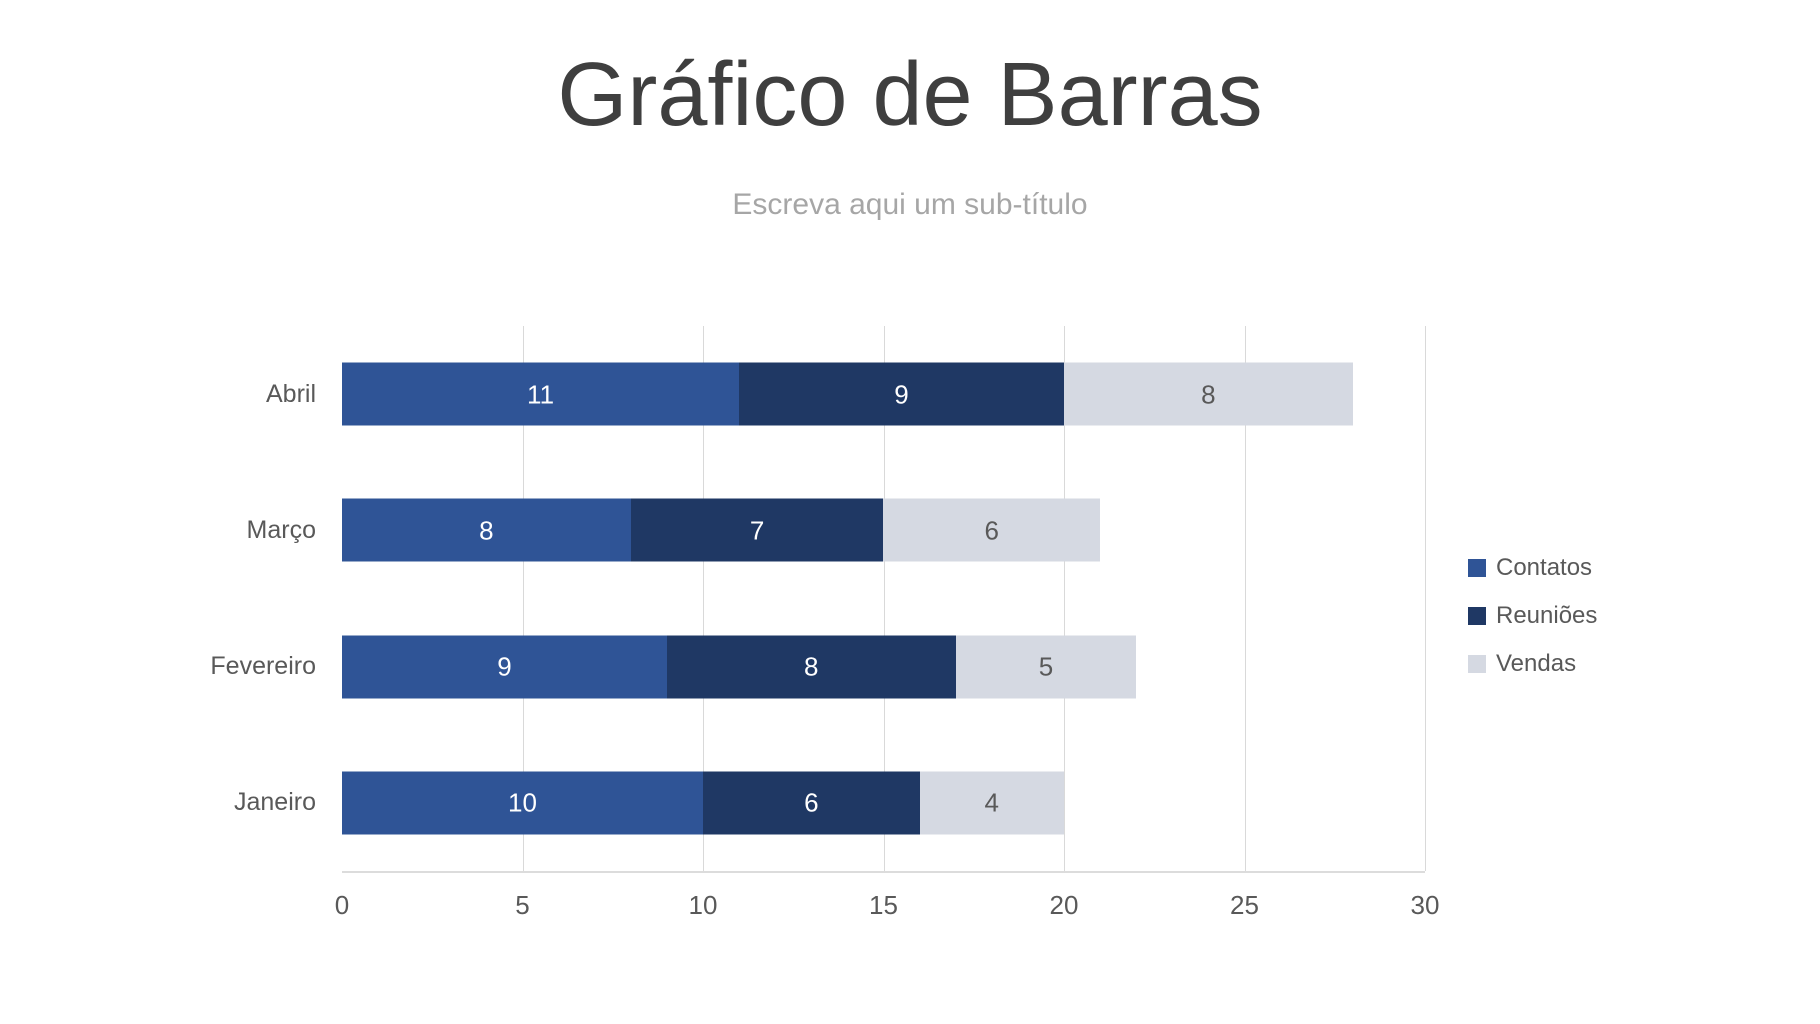 This screenshot has width=1820, height=1024. I want to click on bar-segment-vendas: 6, so click(992, 530).